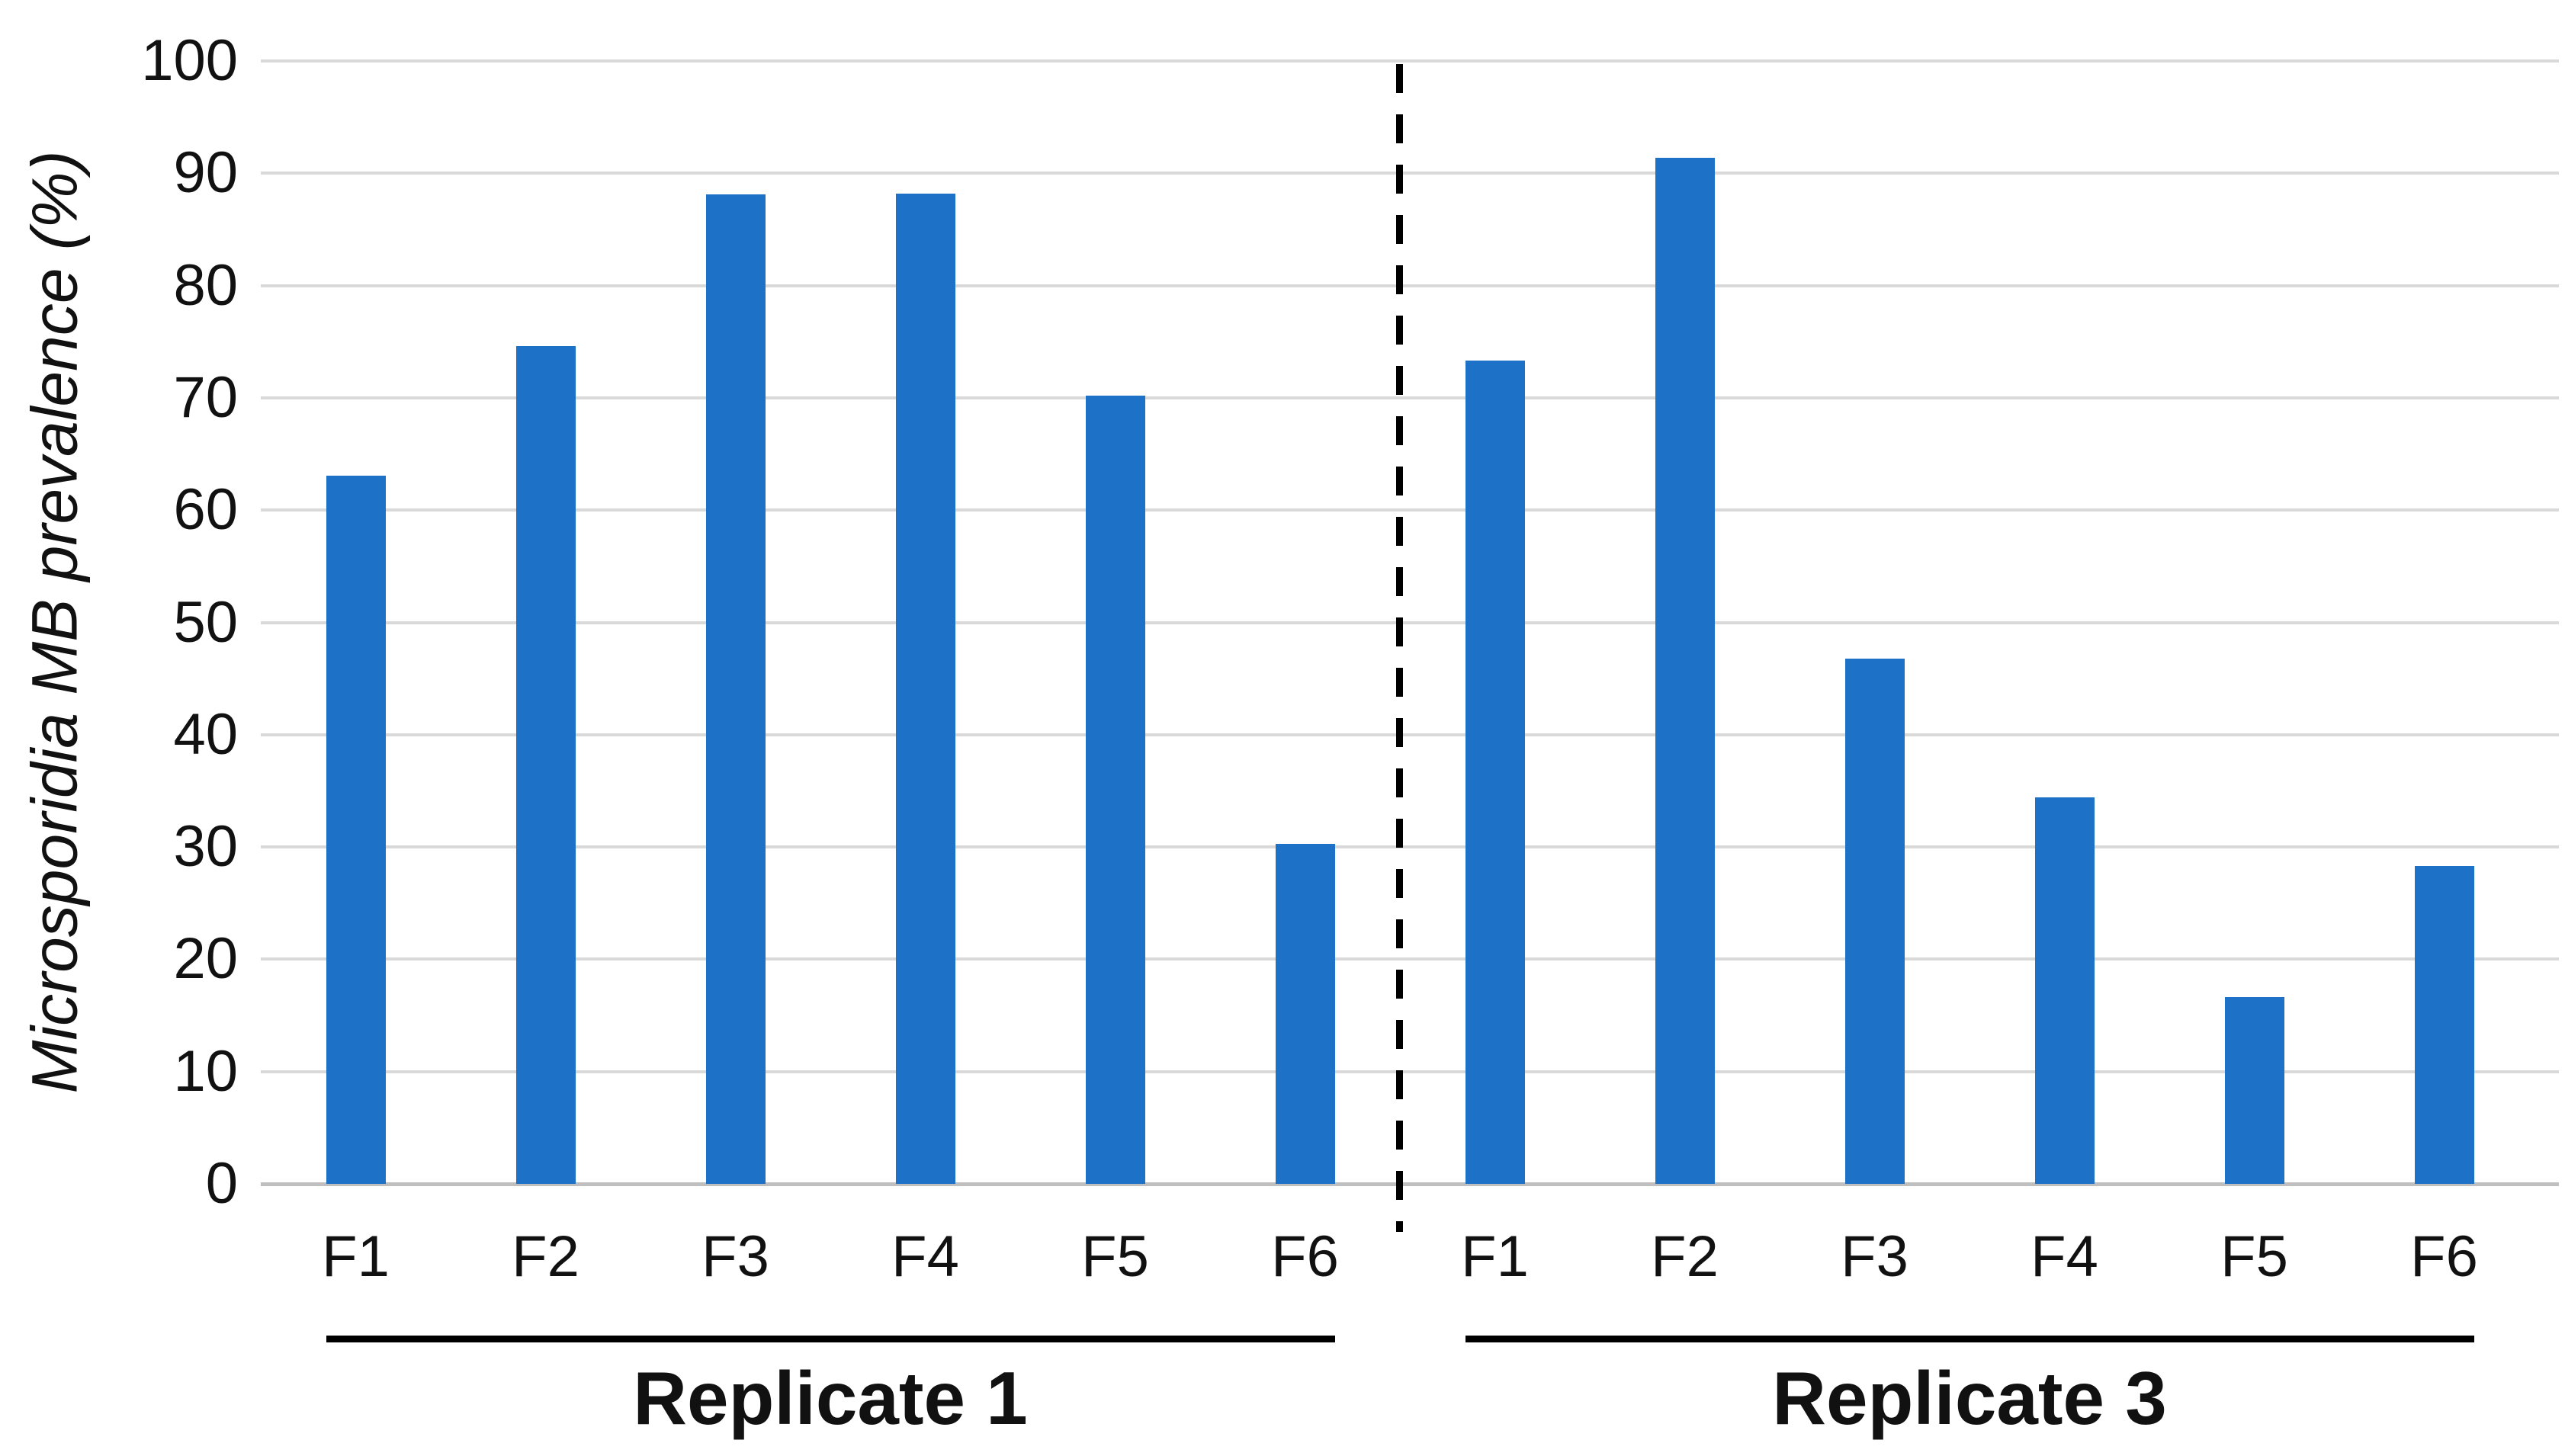 The width and height of the screenshot is (2565, 1456). Describe the element at coordinates (545, 1256) in the screenshot. I see `x-tick-label-replicate-1-F2: F2` at that location.